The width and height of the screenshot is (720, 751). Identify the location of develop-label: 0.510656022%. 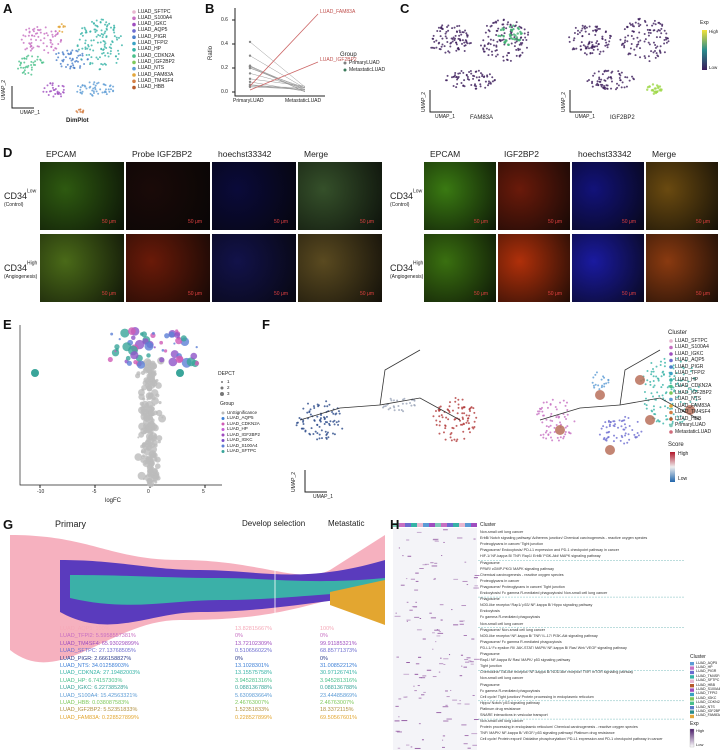
(254, 651).